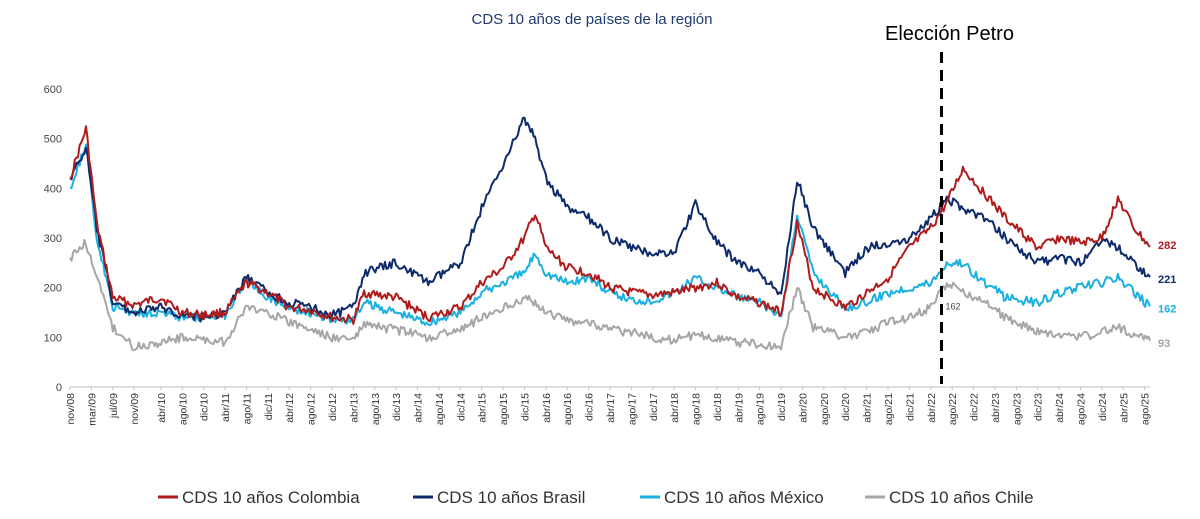 The width and height of the screenshot is (1200, 519). I want to click on x-tick-label: dic/21, so click(910, 407).